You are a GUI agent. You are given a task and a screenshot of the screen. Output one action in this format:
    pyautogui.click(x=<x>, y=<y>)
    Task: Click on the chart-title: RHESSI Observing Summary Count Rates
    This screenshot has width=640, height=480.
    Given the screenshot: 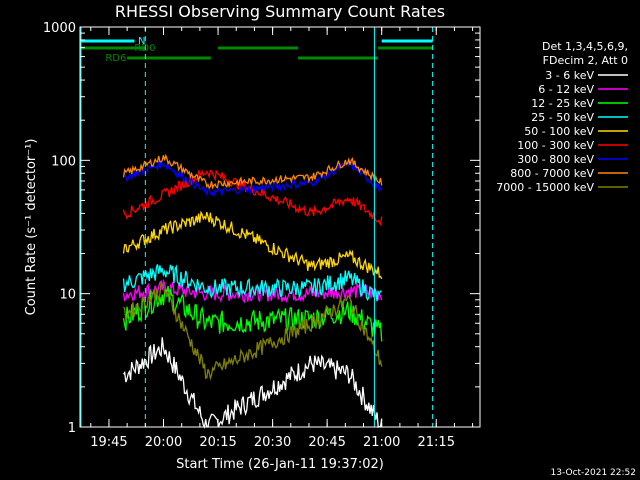 What is the action you would take?
    pyautogui.click(x=280, y=11)
    